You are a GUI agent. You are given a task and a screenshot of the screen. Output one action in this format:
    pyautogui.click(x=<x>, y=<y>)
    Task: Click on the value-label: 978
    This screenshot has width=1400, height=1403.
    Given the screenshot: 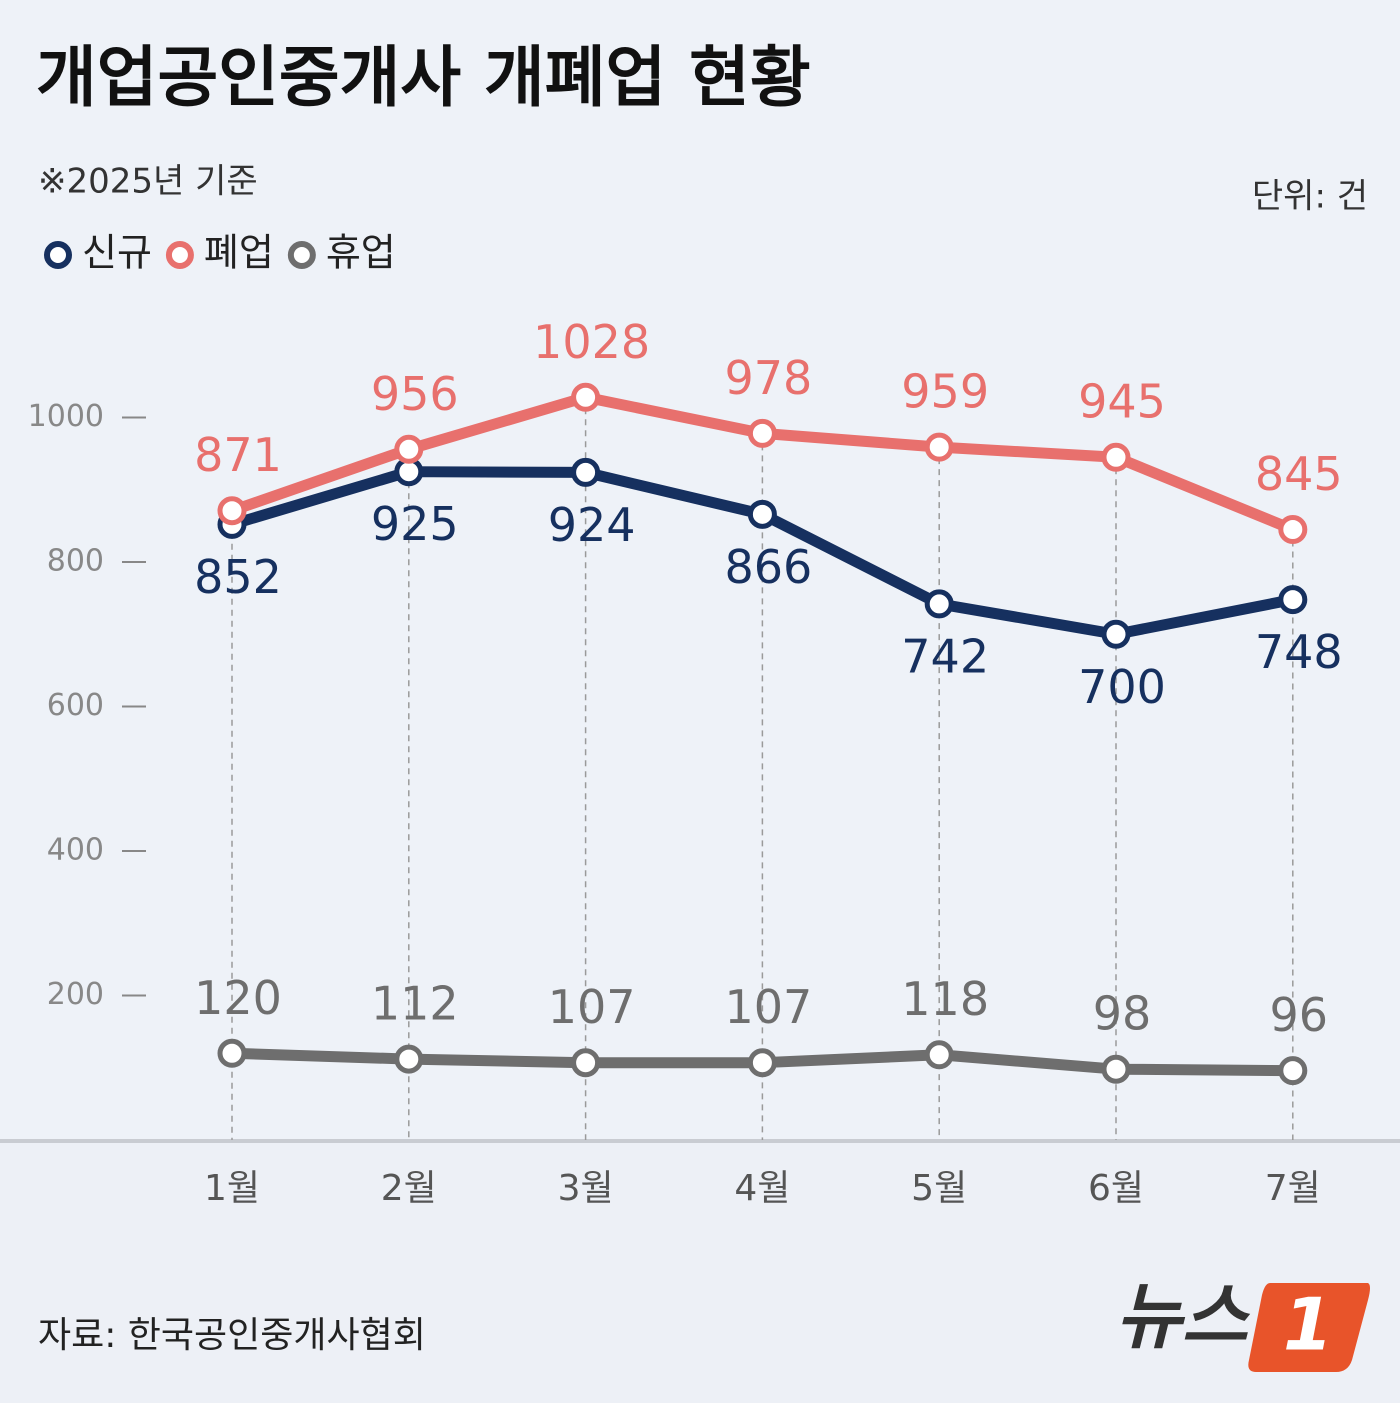 What is the action you would take?
    pyautogui.click(x=768, y=378)
    